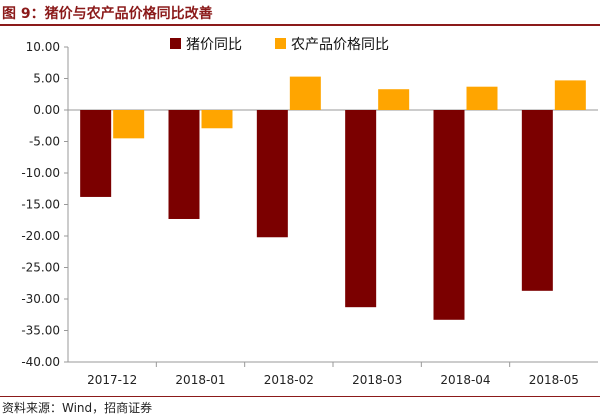 This screenshot has height=416, width=600. Describe the element at coordinates (289, 380) in the screenshot. I see `x-tick-label: 2018-02` at that location.